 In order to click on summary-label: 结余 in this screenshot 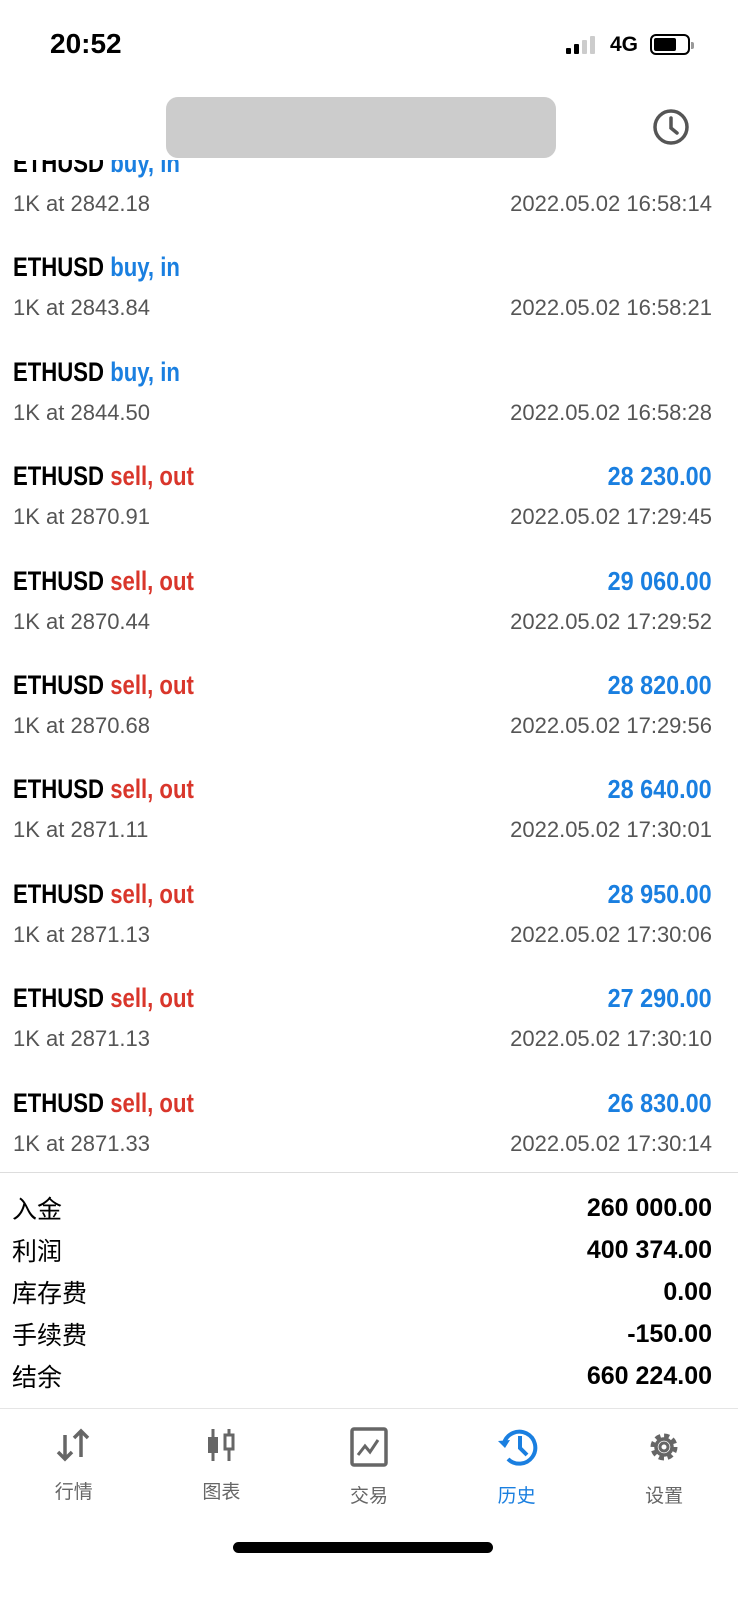, I will do `click(37, 1378)`.